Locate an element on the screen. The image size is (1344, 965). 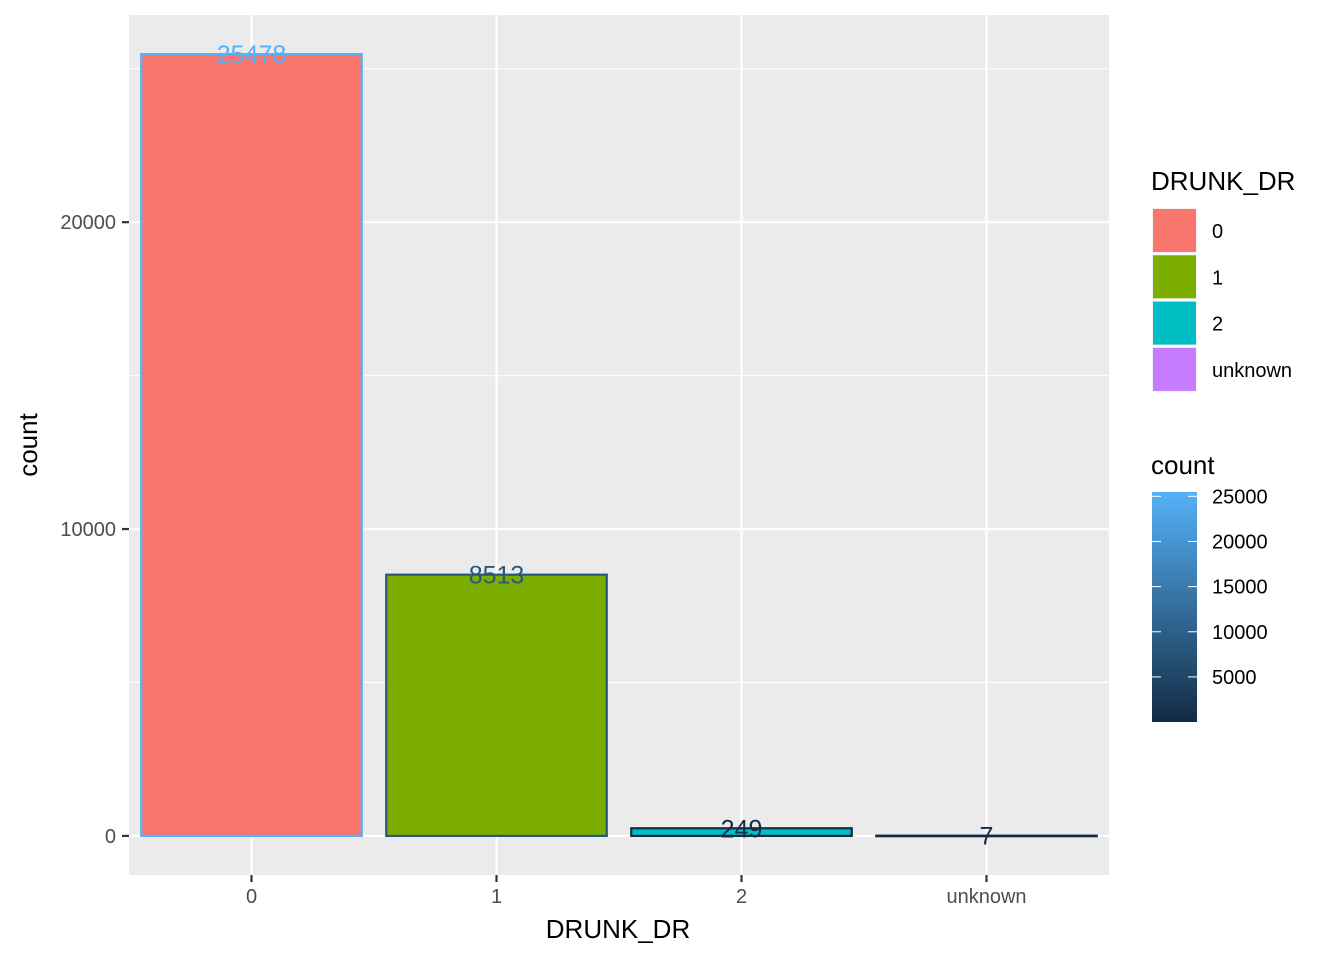
bar-data-label: 8513 is located at coordinates (497, 576).